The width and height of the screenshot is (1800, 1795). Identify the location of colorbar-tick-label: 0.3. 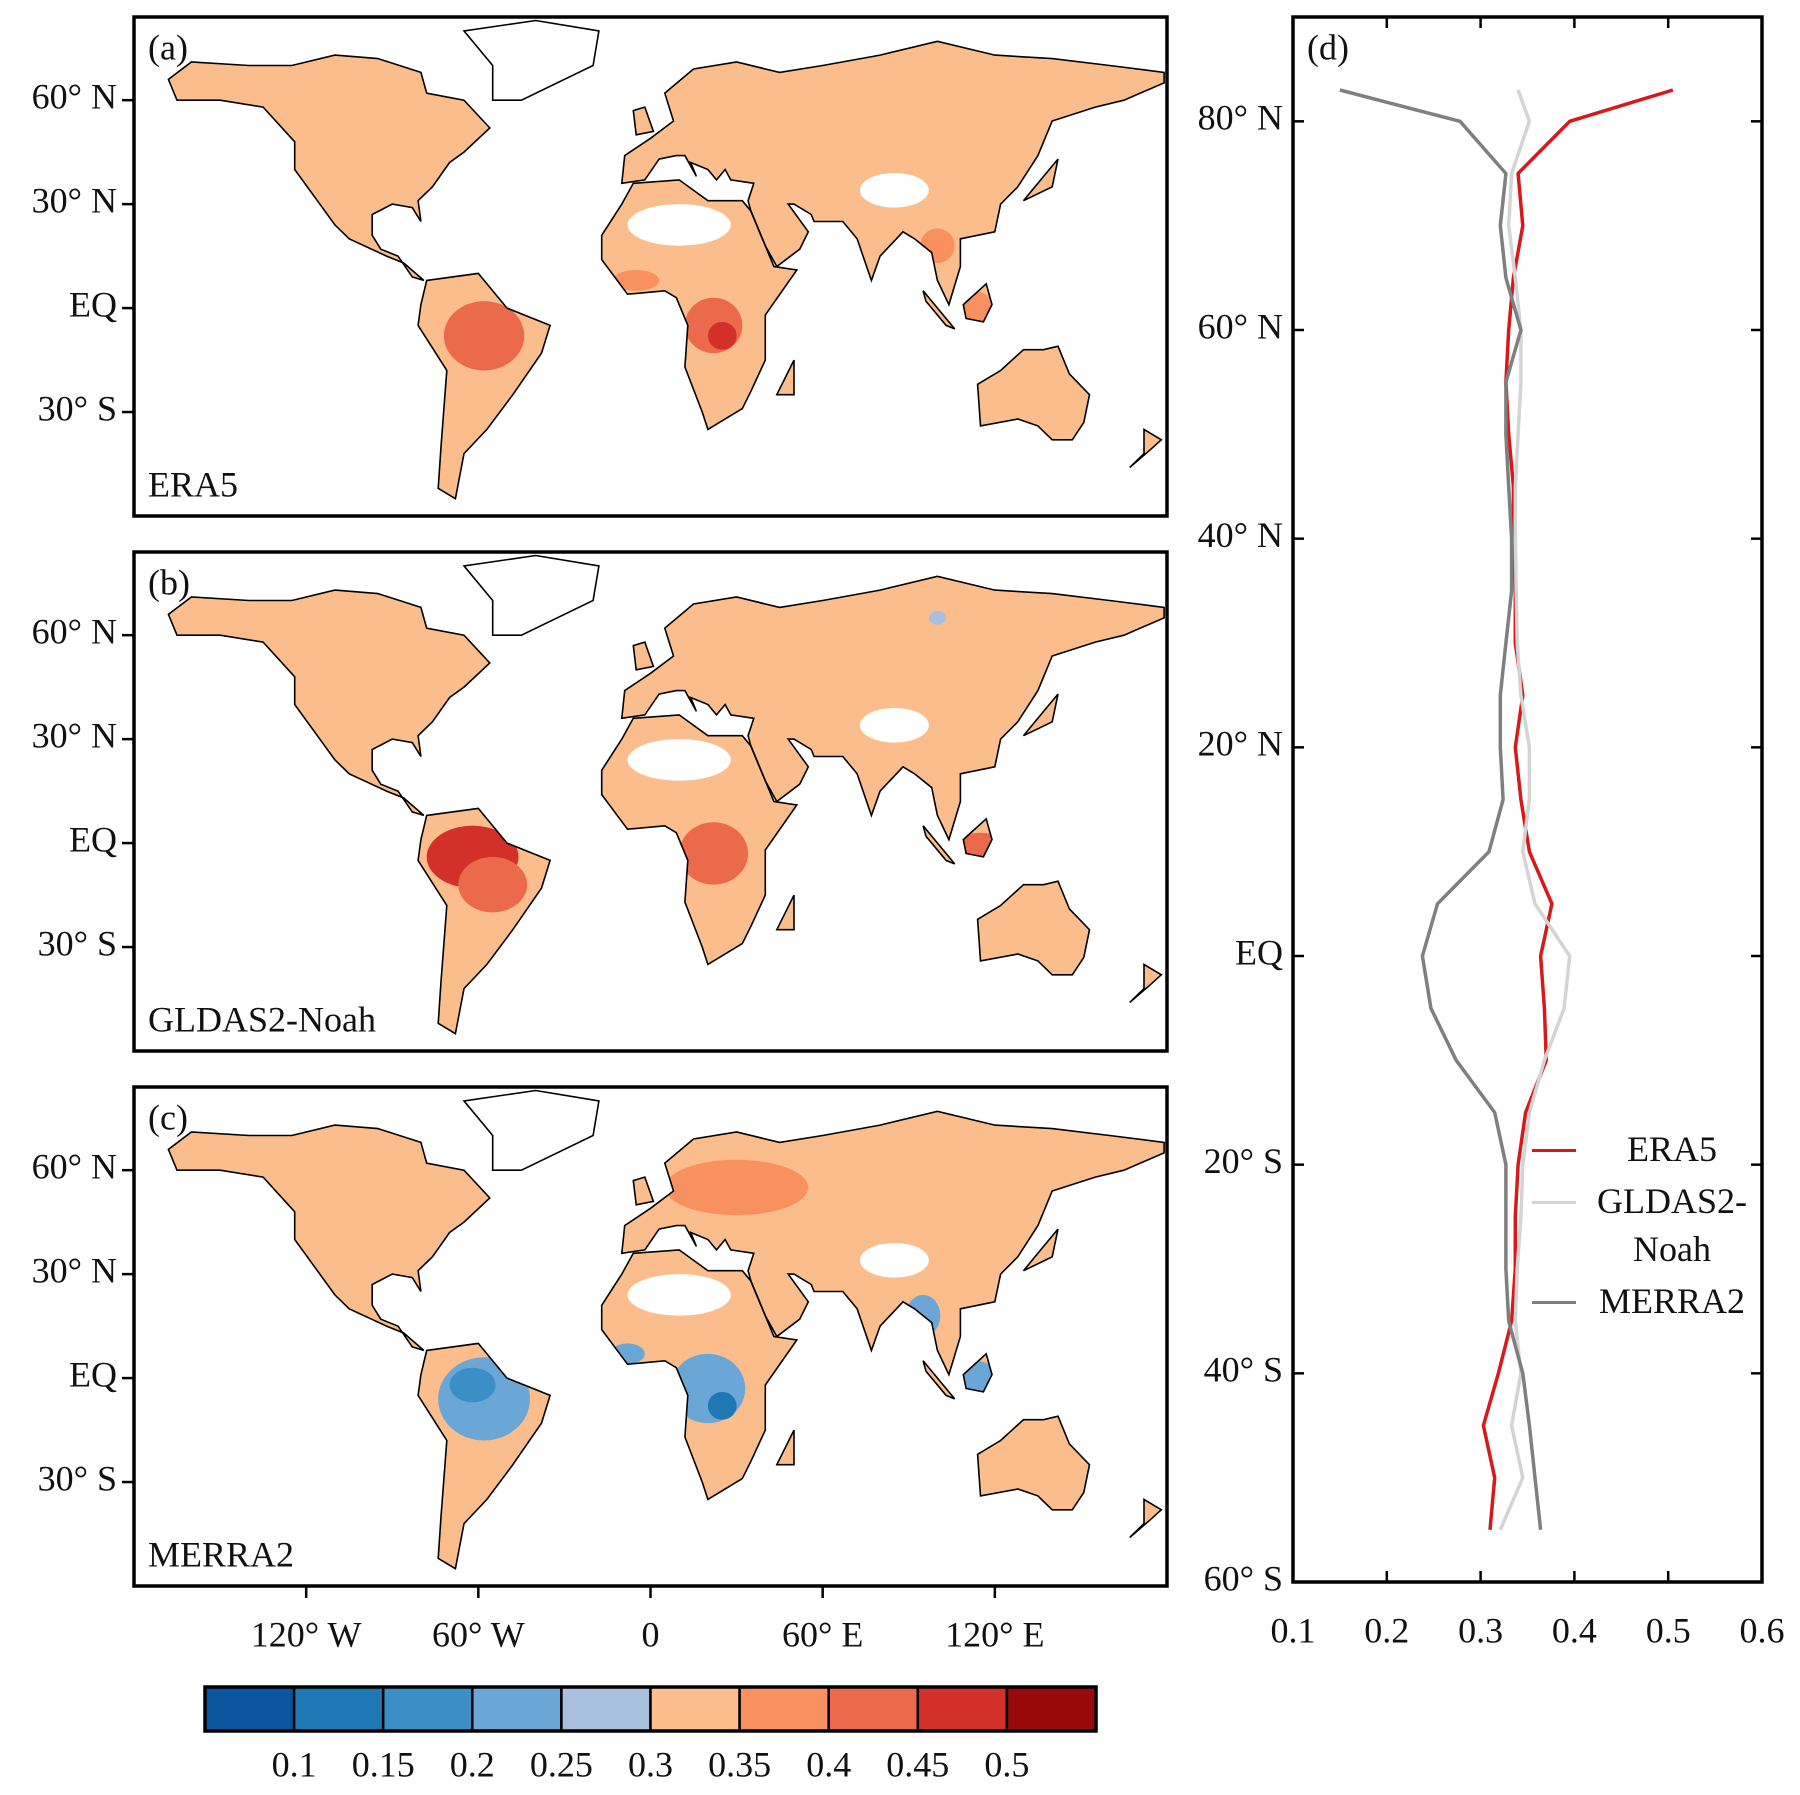
(650, 1764).